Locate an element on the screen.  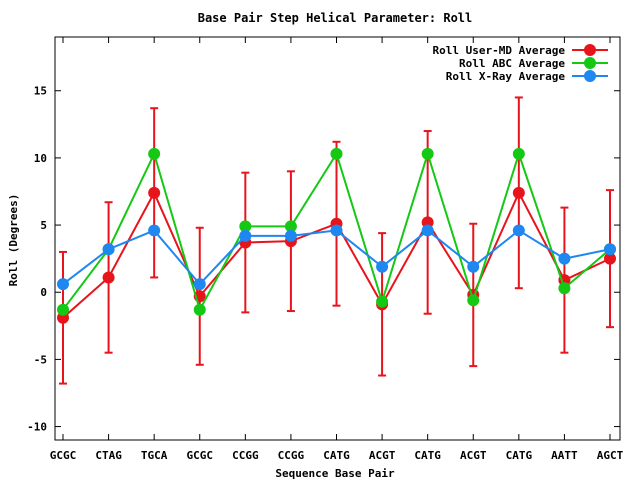
y-tick-label: 15 is located at coordinates (40, 91).